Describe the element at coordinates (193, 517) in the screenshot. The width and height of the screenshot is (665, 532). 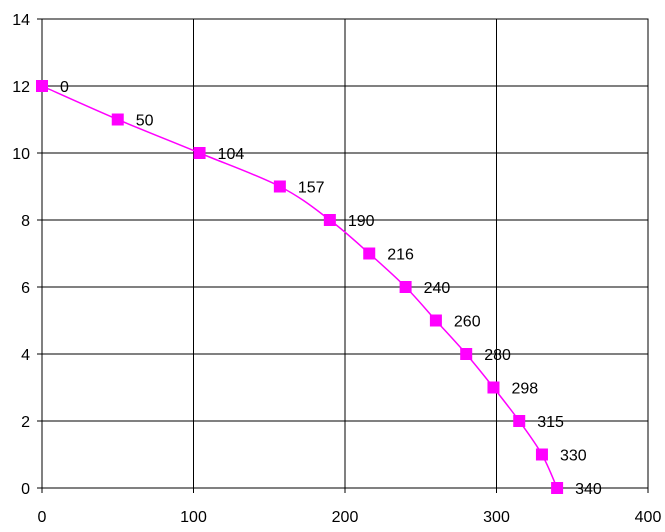
I see `x-tick-label: 100` at that location.